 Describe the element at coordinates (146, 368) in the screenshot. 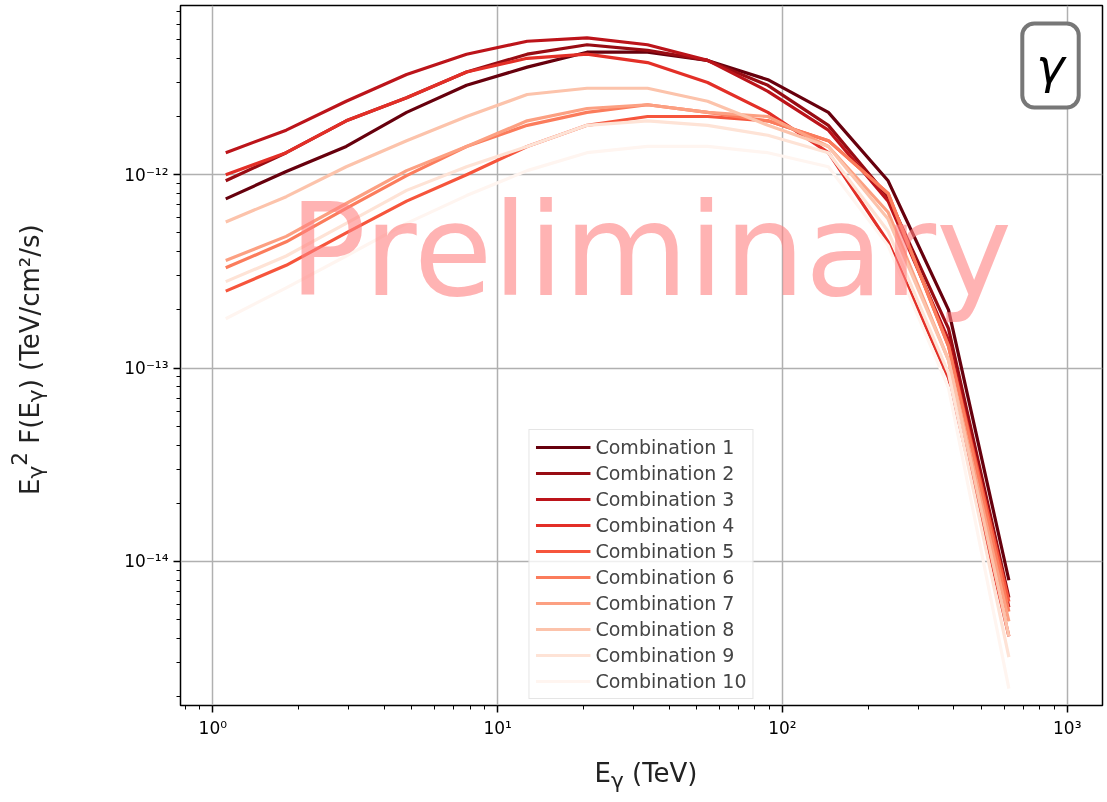

I see `y-tick-label: 10⁻¹³` at that location.